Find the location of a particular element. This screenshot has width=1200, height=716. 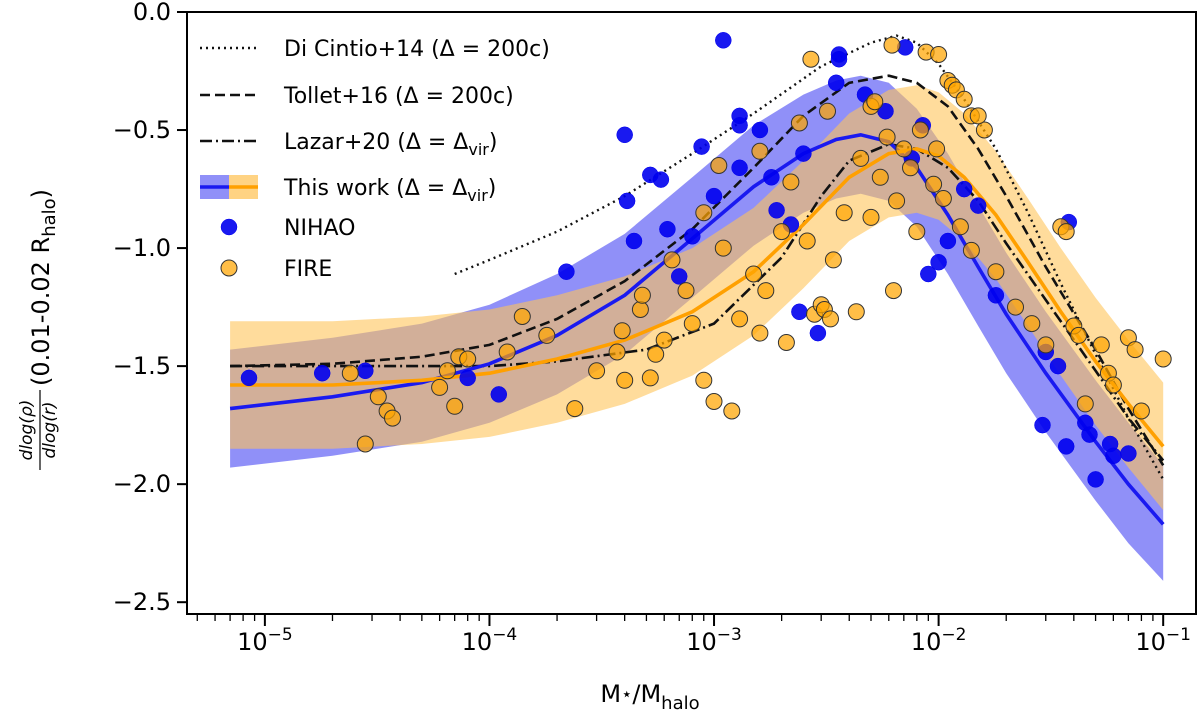

y-tick-label: −2.0 is located at coordinates (142, 484).